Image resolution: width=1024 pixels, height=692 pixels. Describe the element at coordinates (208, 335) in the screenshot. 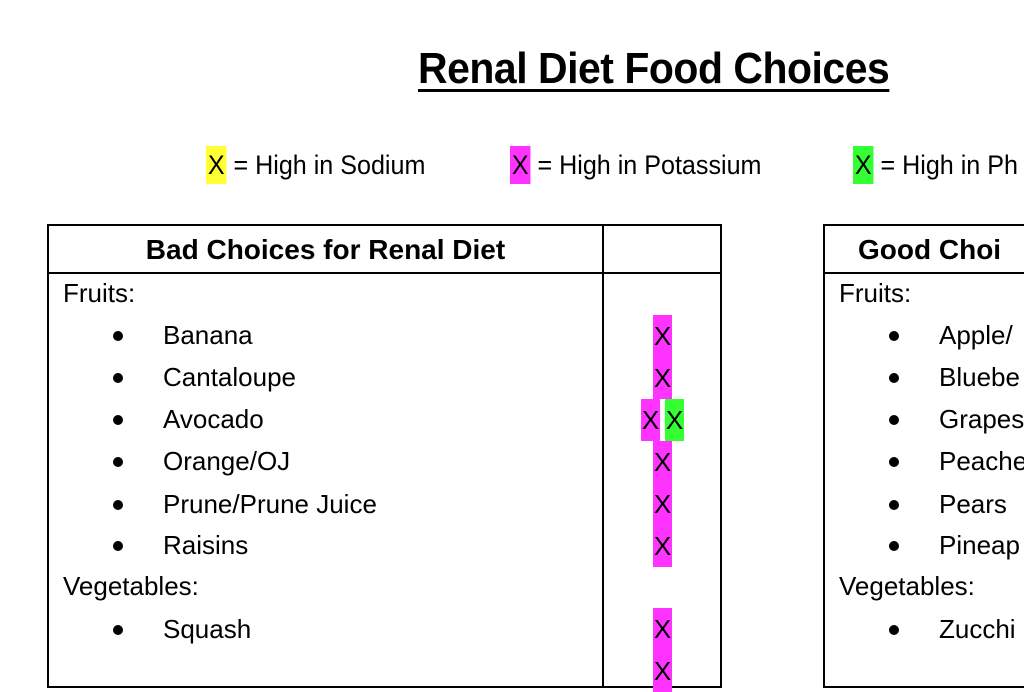

I see `food-name: Banana` at that location.